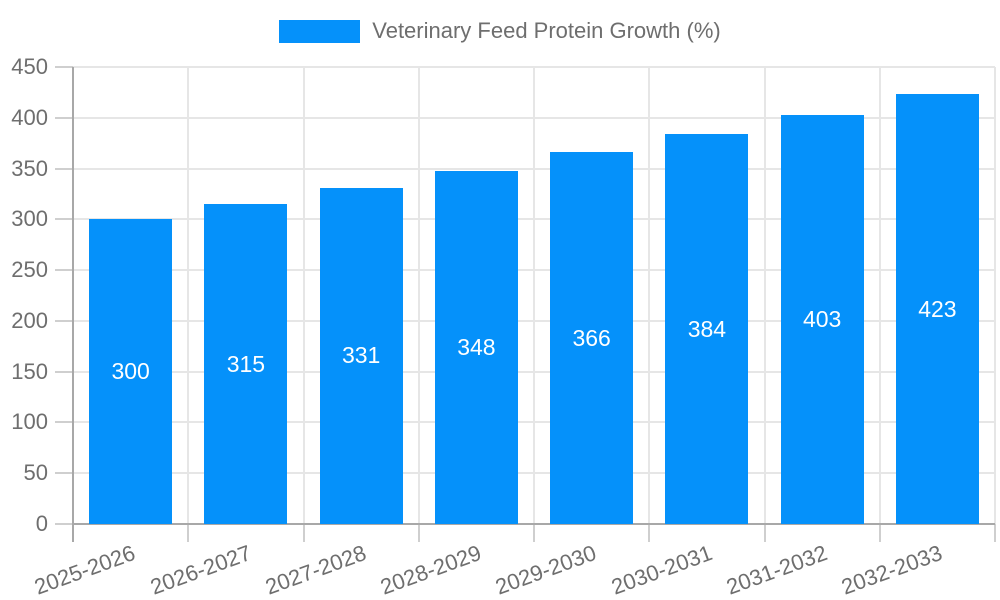 This screenshot has height=600, width=1000. Describe the element at coordinates (29, 270) in the screenshot. I see `y-axis-tick-label: 250` at that location.